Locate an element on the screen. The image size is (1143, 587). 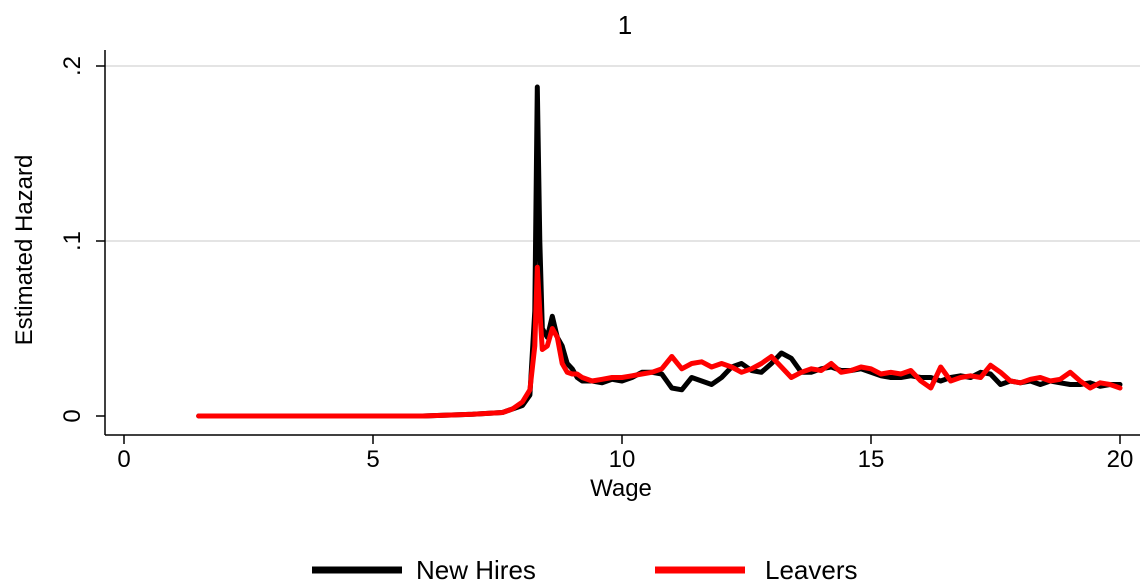
x-tick-label-2: 10 is located at coordinates (622, 459).